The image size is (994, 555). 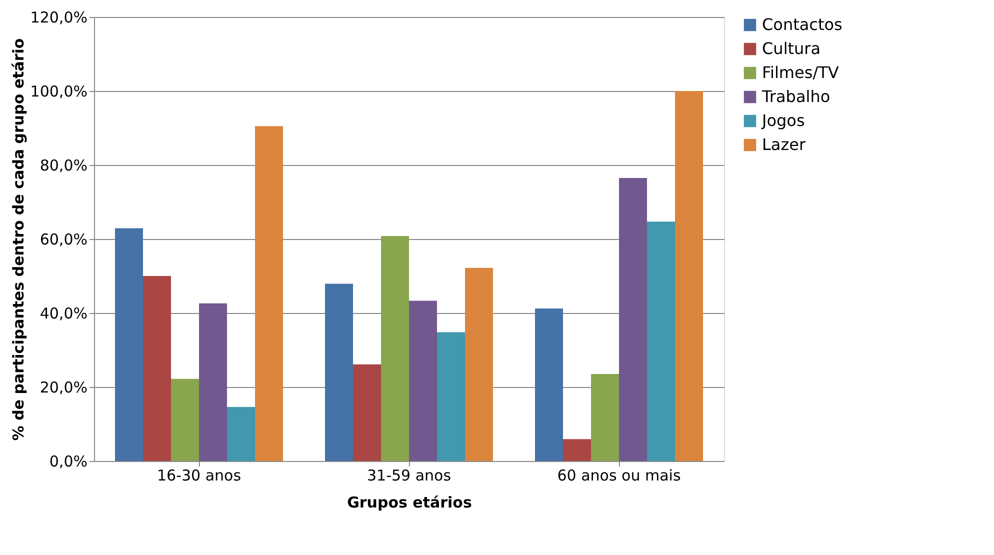 What do you see at coordinates (68, 461) in the screenshot?
I see `y-tick-label: 0,0%` at bounding box center [68, 461].